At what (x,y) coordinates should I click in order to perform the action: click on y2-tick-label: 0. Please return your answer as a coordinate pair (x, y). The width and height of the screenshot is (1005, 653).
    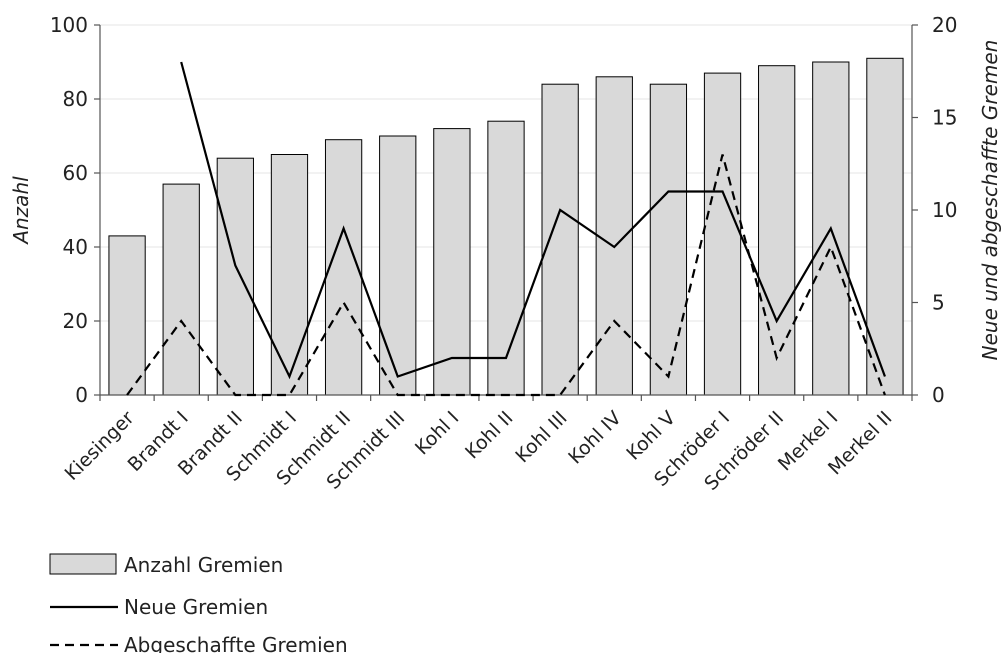
    Looking at the image, I should click on (938, 395).